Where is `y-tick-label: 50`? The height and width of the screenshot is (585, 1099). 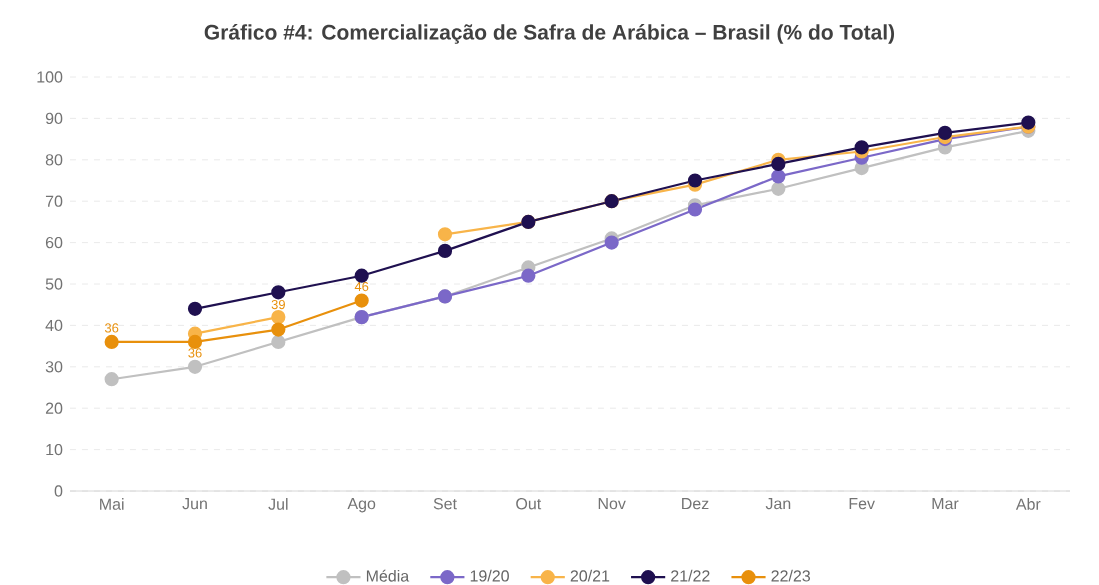
y-tick-label: 50 is located at coordinates (54, 284).